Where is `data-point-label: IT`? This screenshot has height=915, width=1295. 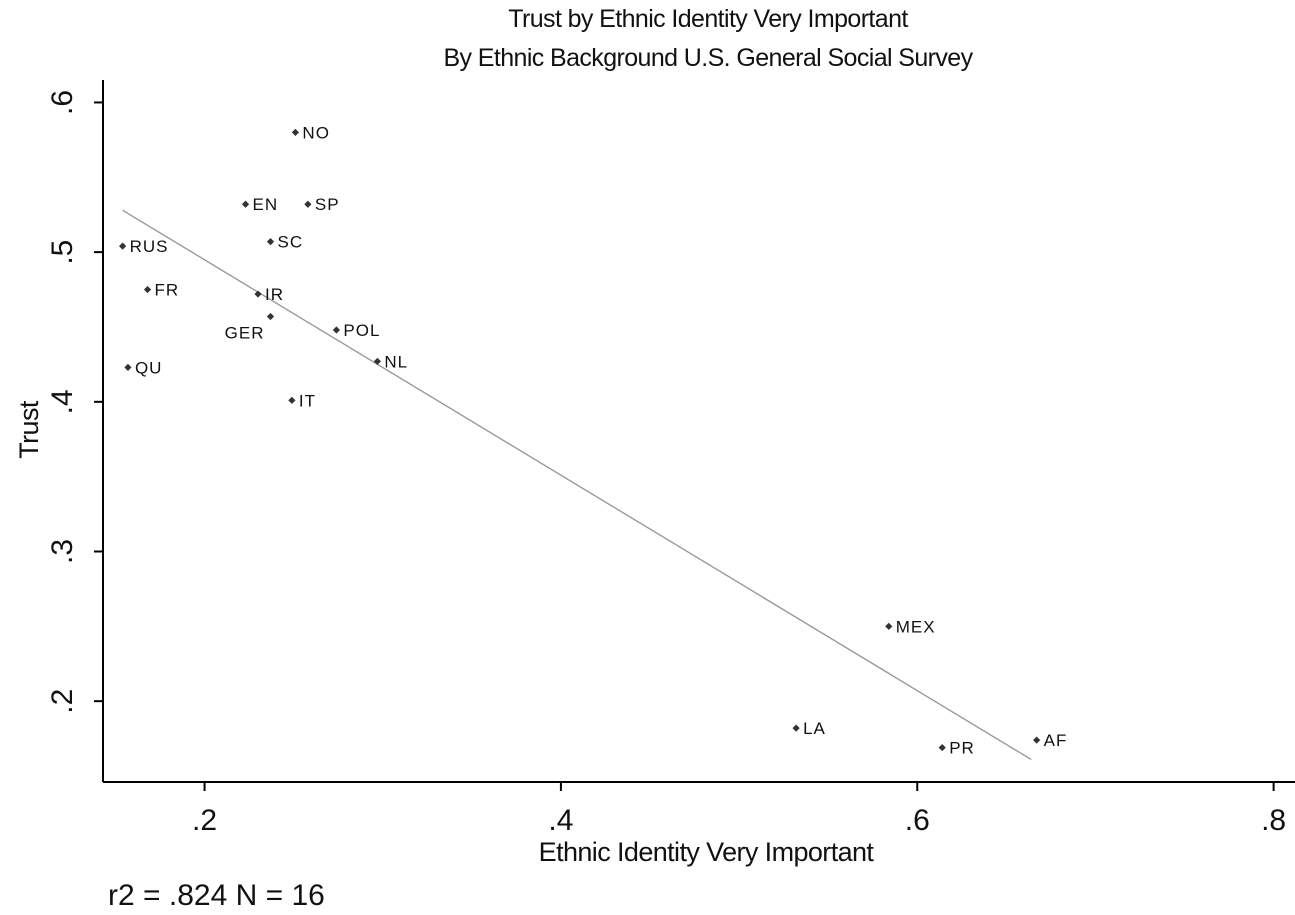
data-point-label: IT is located at coordinates (307, 400).